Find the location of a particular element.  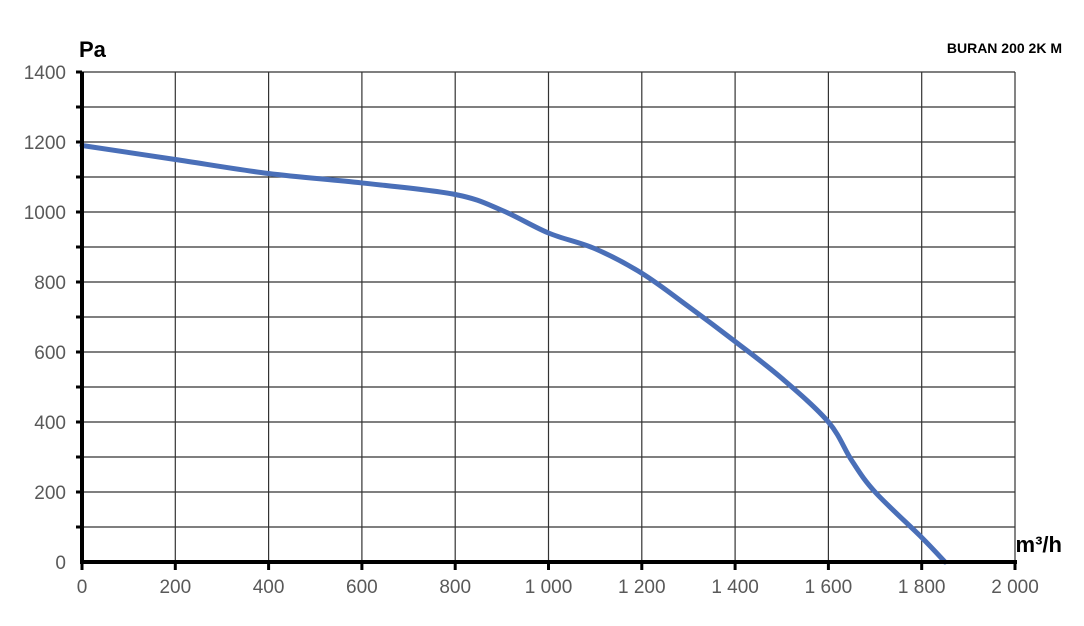

y-tick-label: 0 is located at coordinates (60, 563).